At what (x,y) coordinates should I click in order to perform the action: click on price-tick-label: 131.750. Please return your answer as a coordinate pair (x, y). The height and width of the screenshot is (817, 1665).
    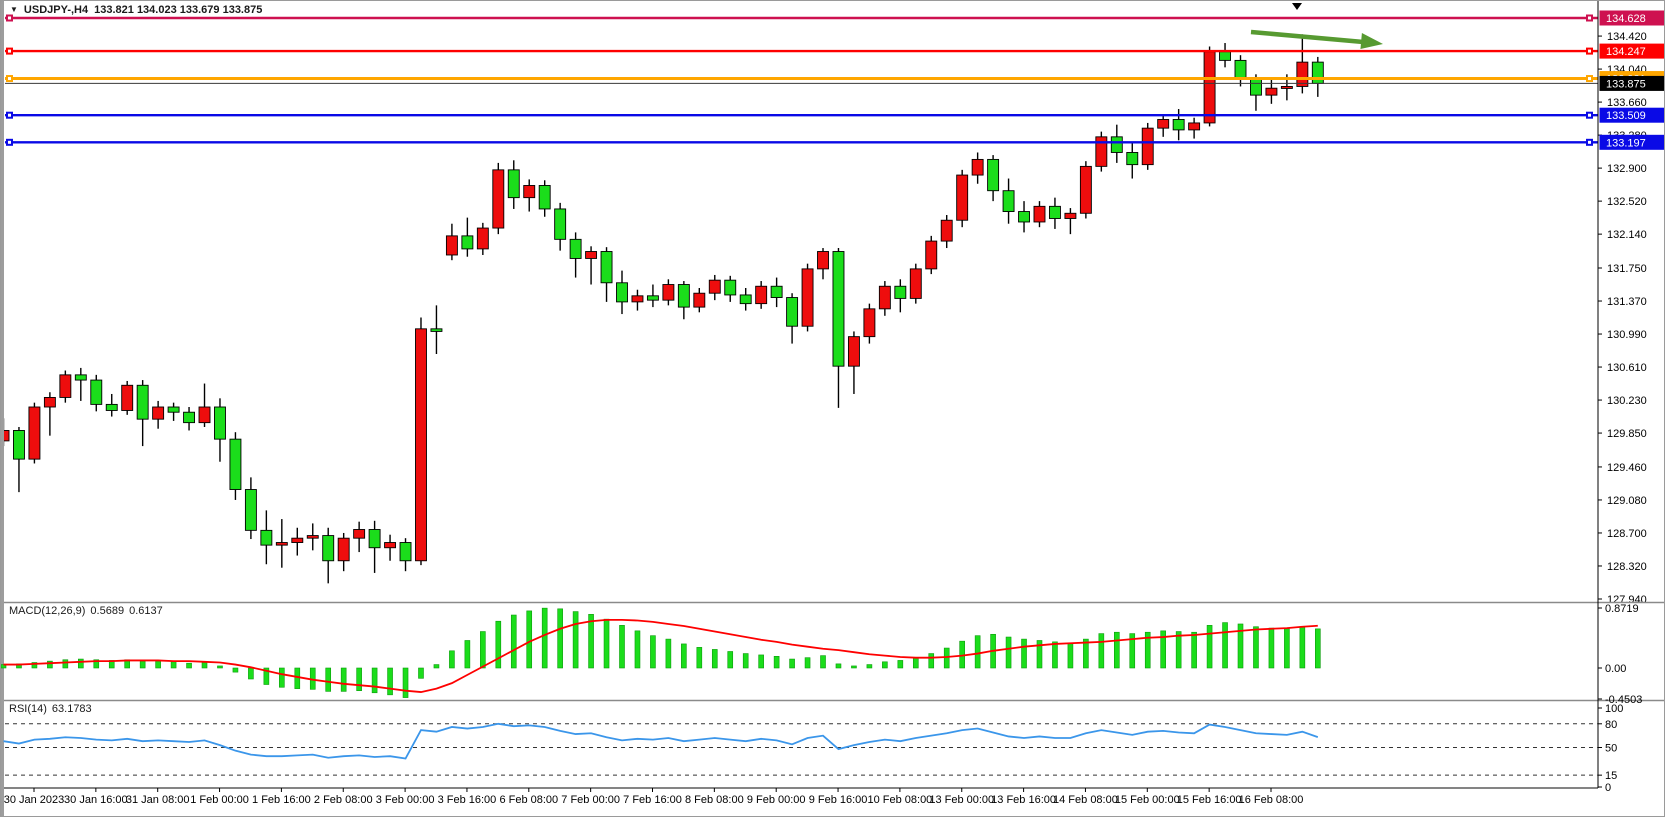
    Looking at the image, I should click on (1627, 269).